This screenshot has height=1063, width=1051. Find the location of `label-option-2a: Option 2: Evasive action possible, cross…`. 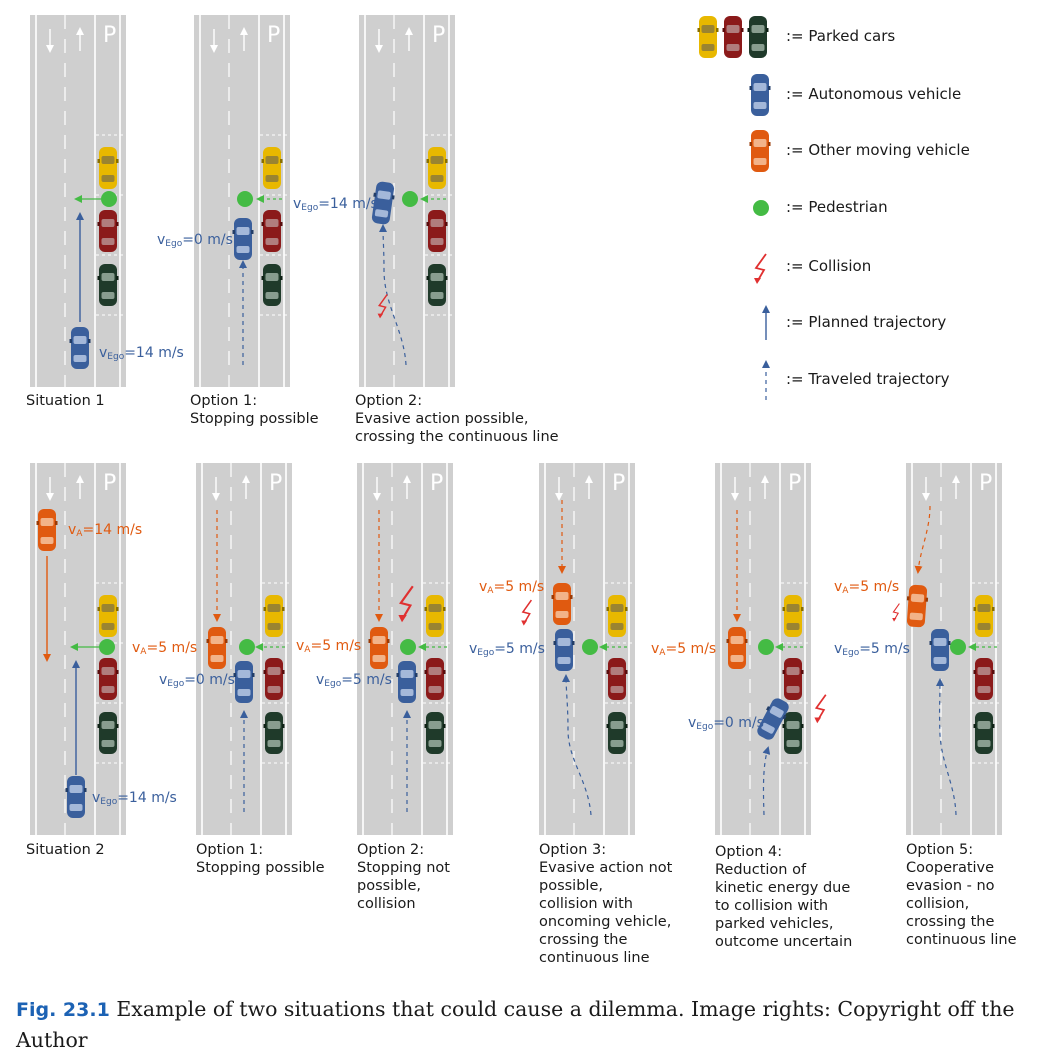

label-option-2a: Option 2: Evasive action possible, cross… is located at coordinates (457, 419).